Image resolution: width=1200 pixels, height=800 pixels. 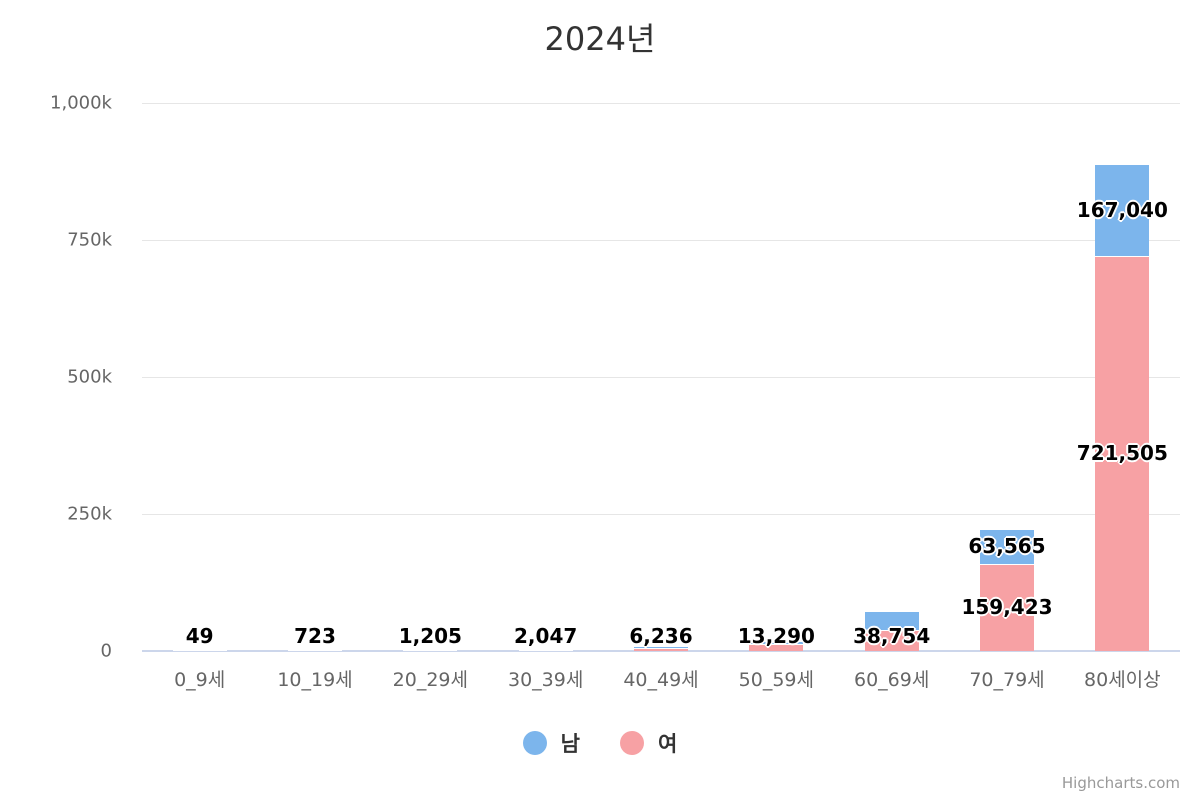 What do you see at coordinates (1007, 680) in the screenshot?
I see `x-tick-label: 70_79세` at bounding box center [1007, 680].